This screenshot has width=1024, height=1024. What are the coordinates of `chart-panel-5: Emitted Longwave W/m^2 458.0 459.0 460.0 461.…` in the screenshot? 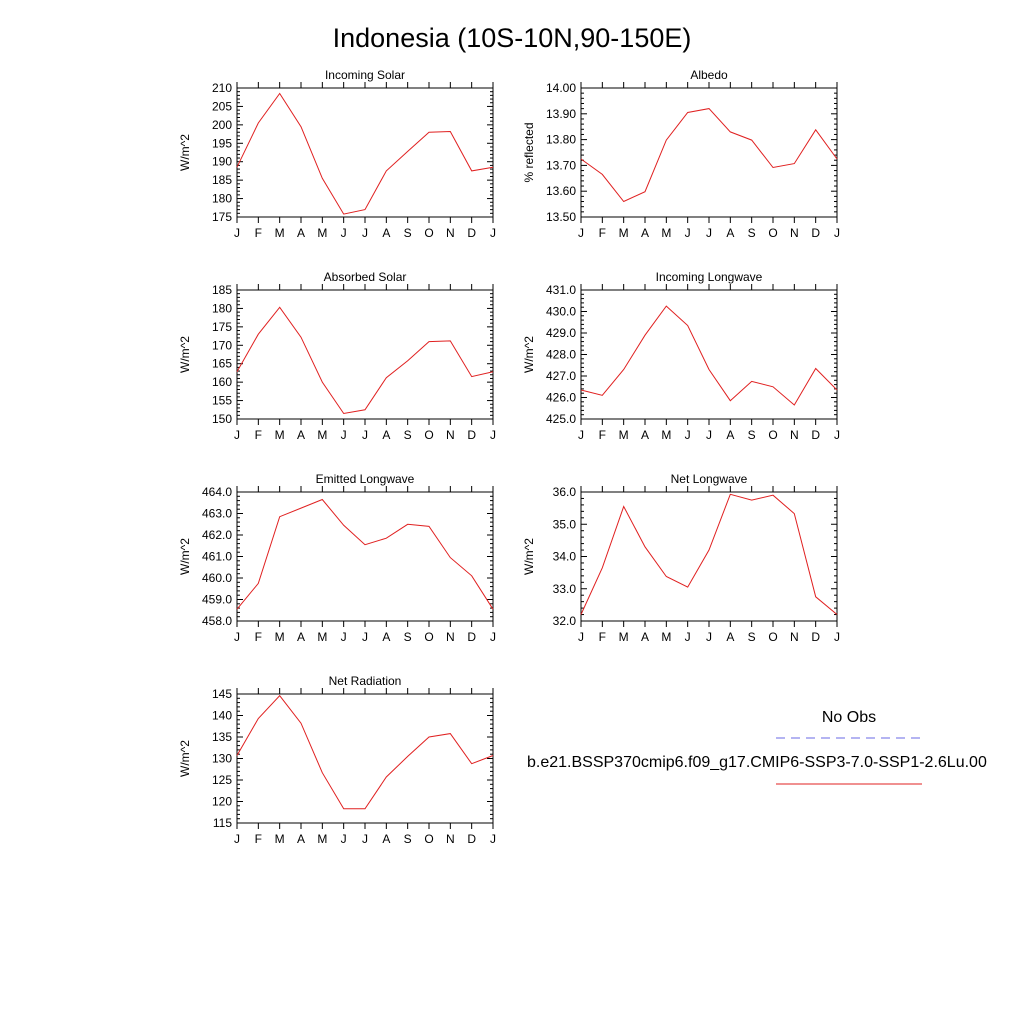 It's located at (337, 558).